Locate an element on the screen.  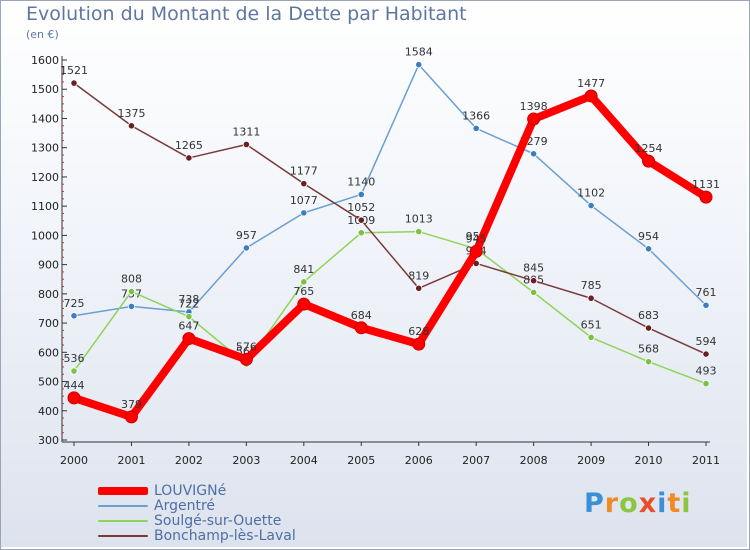
series-2-data-label: 1177 is located at coordinates (304, 171).